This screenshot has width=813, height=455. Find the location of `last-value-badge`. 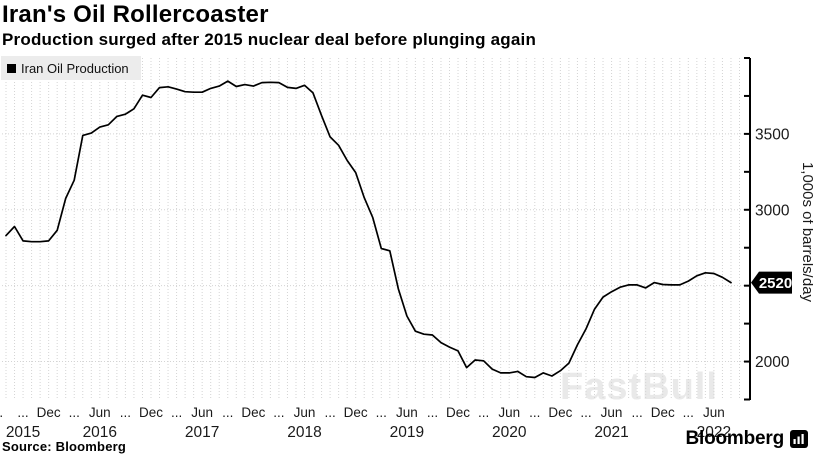

last-value-badge is located at coordinates (771, 282).